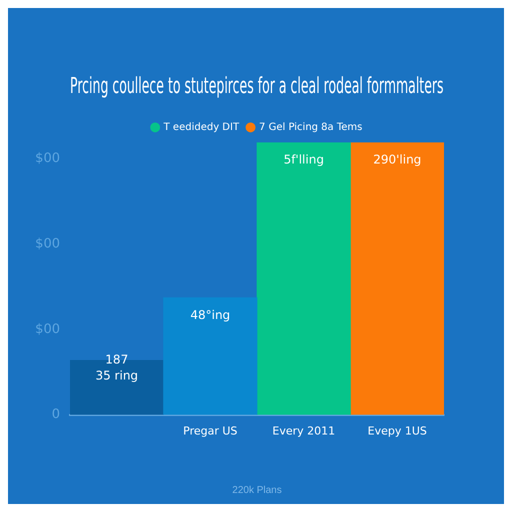 Image resolution: width=512 pixels, height=512 pixels. Describe the element at coordinates (397, 159) in the screenshot. I see `annotation: 290'ling` at that location.